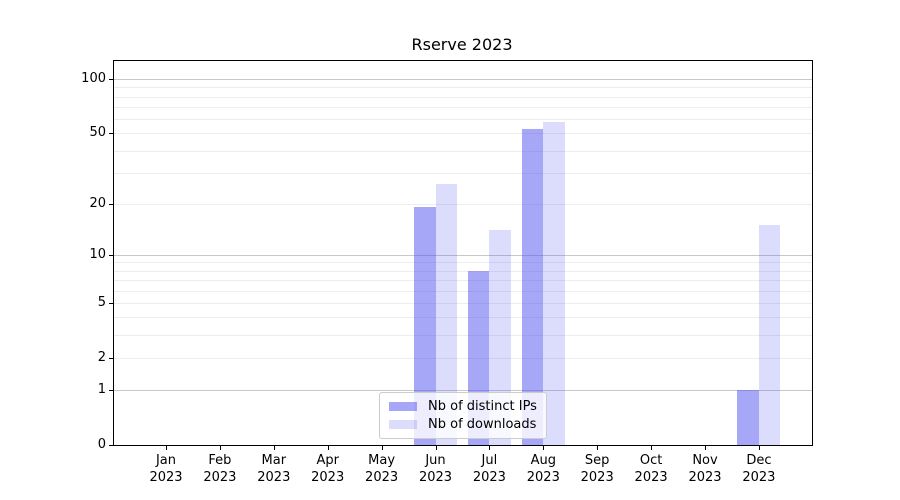 This screenshot has height=500, width=900. Describe the element at coordinates (490, 448) in the screenshot. I see `x-tick-mark-jul-2023` at that location.